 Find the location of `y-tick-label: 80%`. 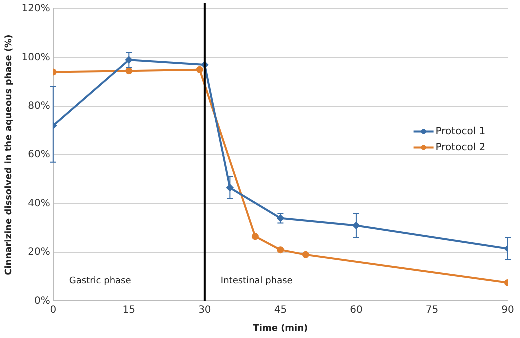

y-tick-label: 80% is located at coordinates (39, 106).